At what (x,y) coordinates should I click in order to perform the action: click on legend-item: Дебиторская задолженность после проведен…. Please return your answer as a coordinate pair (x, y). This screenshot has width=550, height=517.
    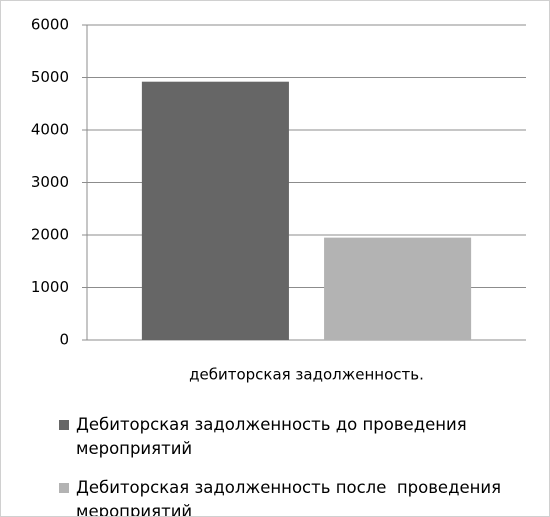
    Looking at the image, I should click on (289, 496).